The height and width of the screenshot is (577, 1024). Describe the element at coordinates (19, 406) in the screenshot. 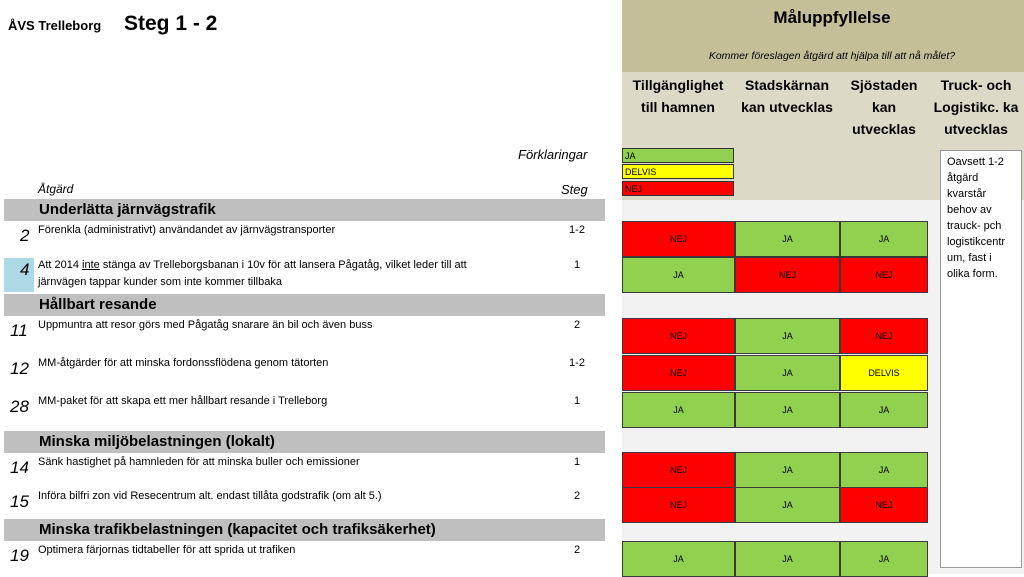

I see `row-number: 28` at that location.